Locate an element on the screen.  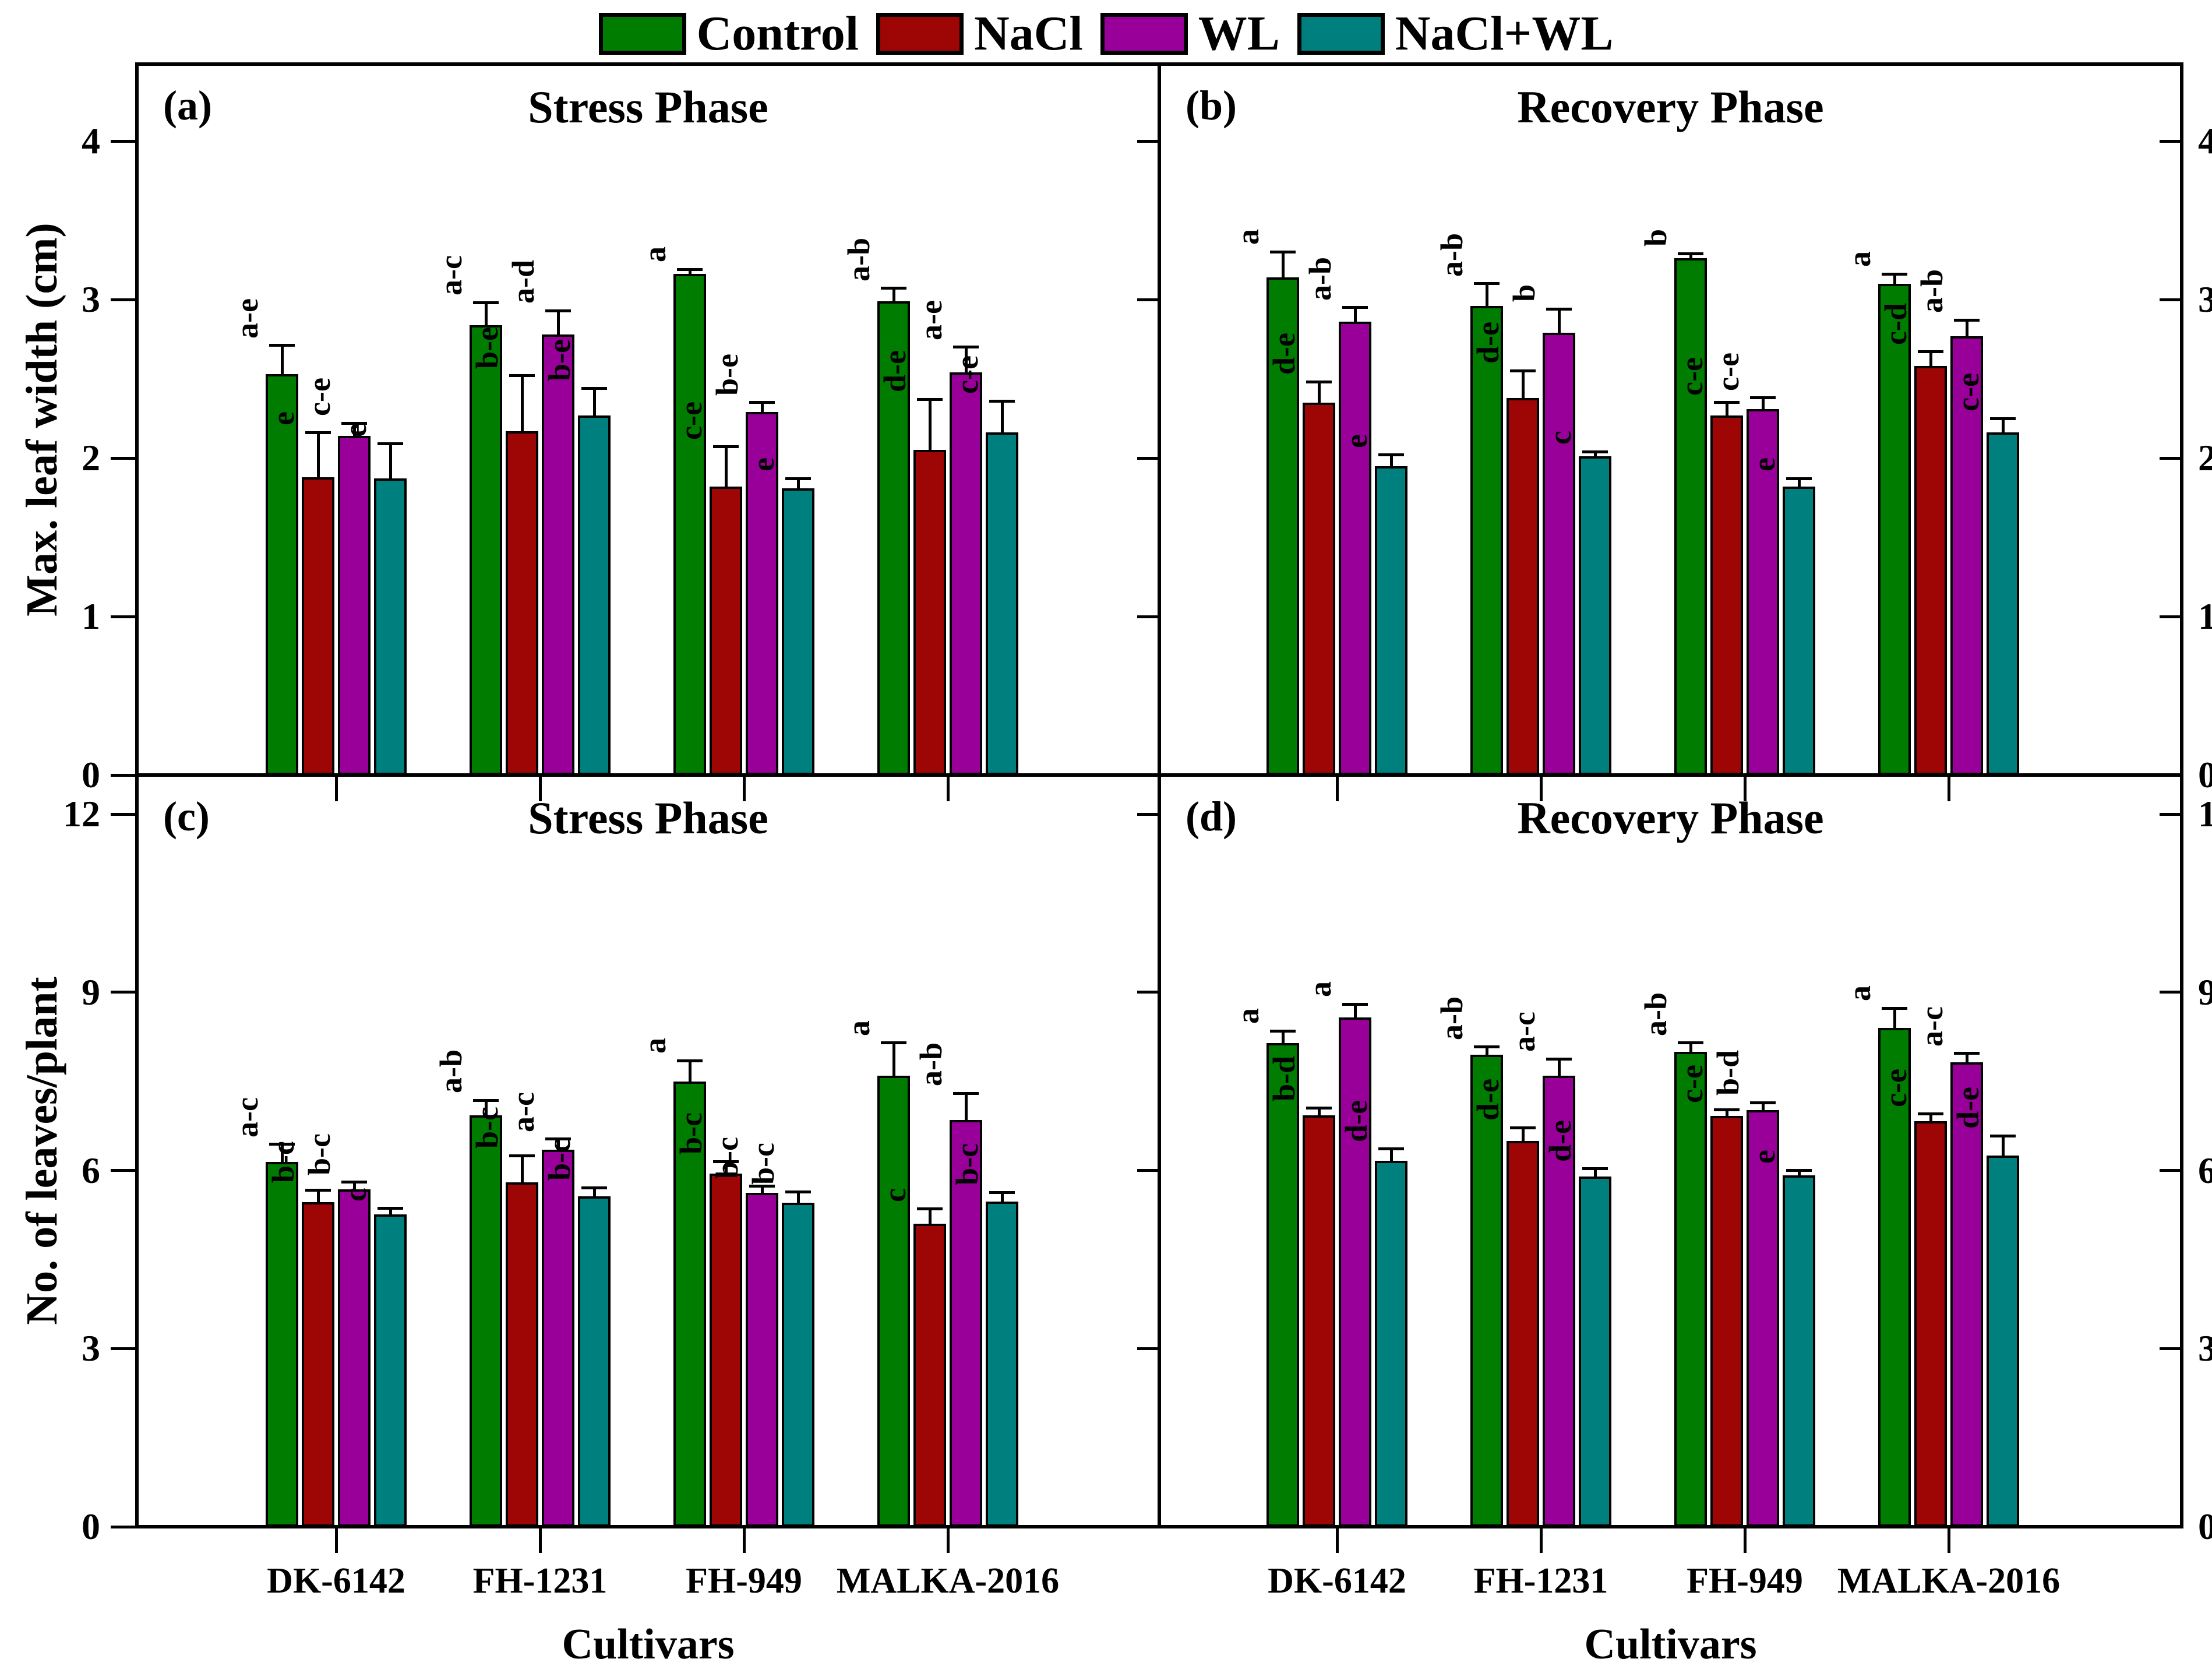
y-axis-title: Max. leaf width (cm) is located at coordinates (41, 420).